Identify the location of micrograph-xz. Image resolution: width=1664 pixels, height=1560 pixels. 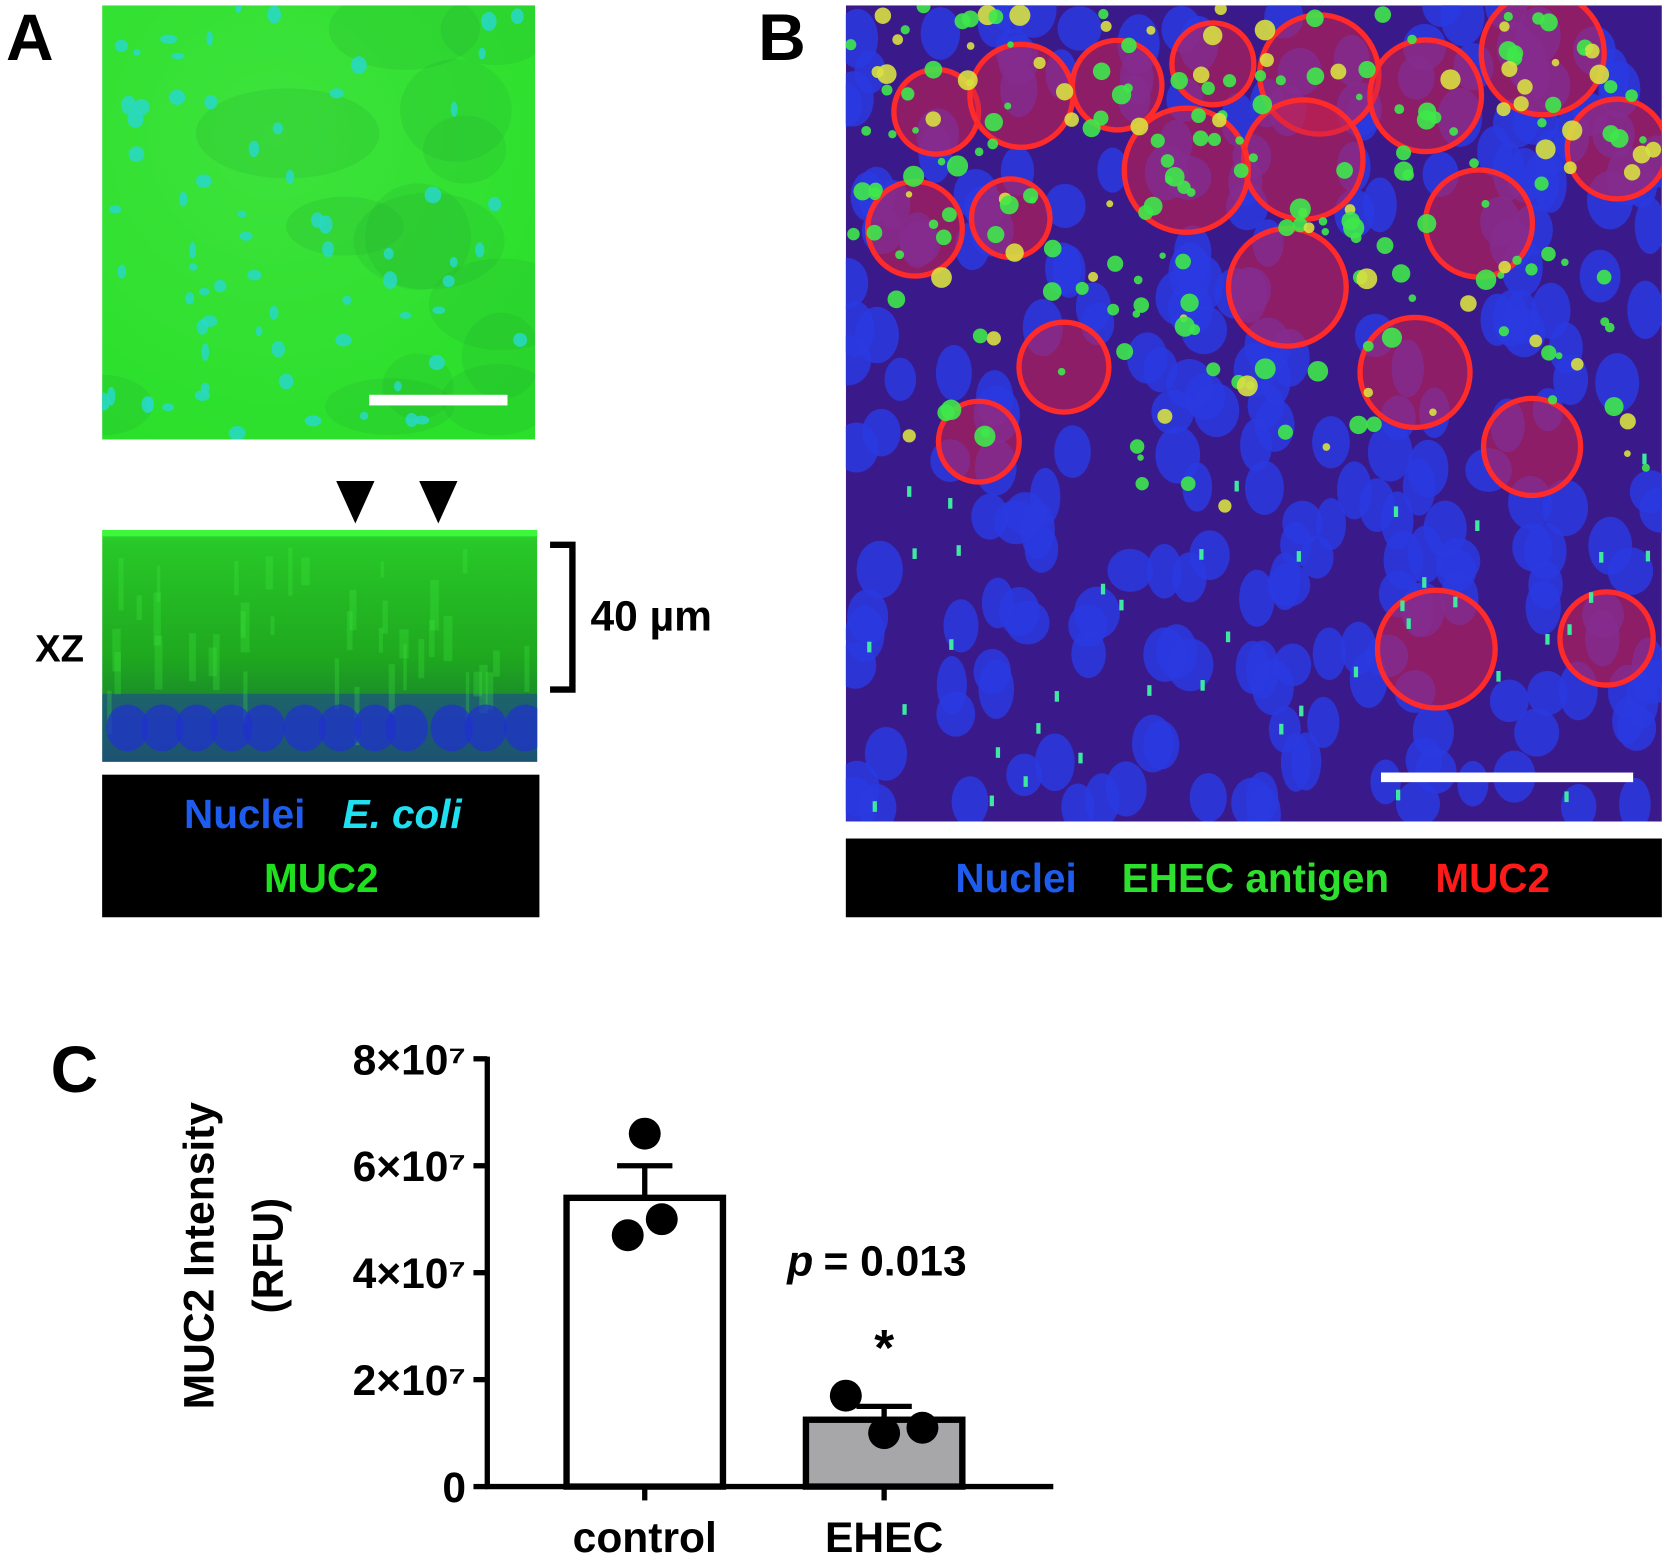
(320, 645).